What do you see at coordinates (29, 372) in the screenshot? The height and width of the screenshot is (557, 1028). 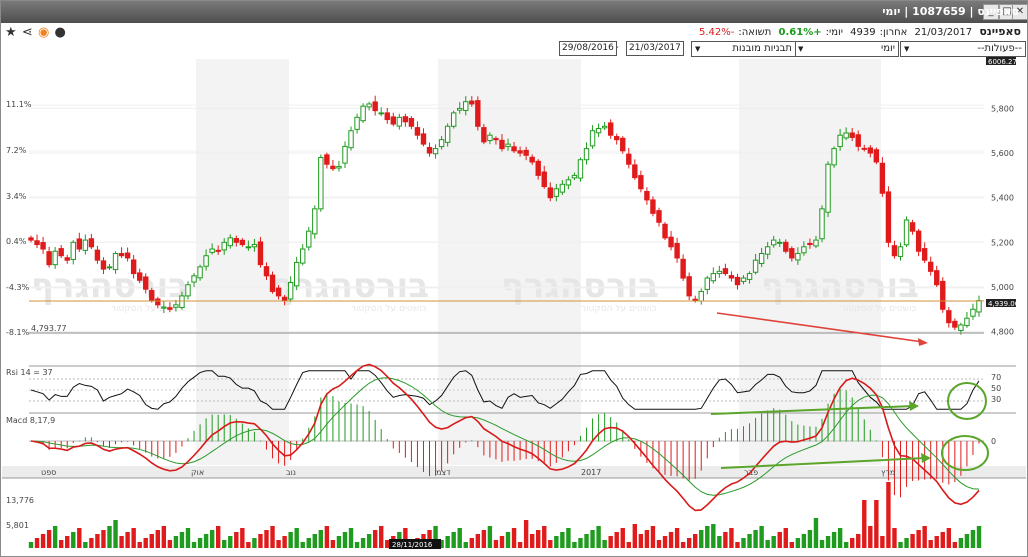 I see `rsi-label: Rsi 14 = 37` at bounding box center [29, 372].